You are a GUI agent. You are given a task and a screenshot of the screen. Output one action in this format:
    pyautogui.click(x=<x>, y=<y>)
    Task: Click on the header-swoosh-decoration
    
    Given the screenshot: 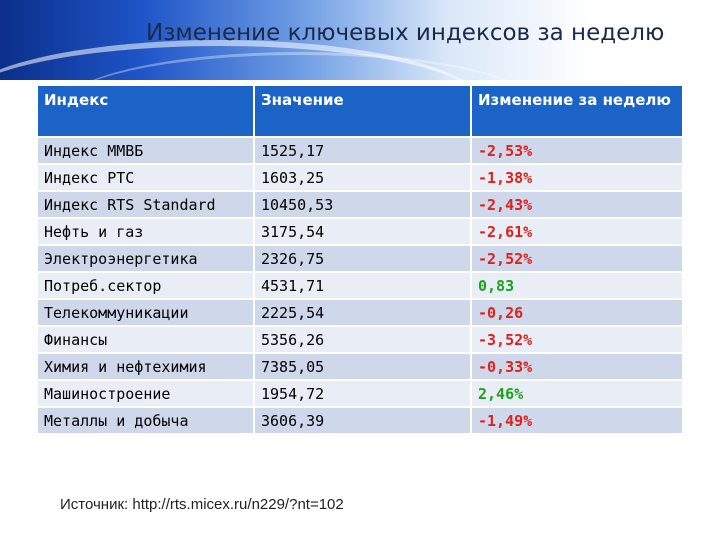 What is the action you would take?
    pyautogui.click(x=240, y=60)
    